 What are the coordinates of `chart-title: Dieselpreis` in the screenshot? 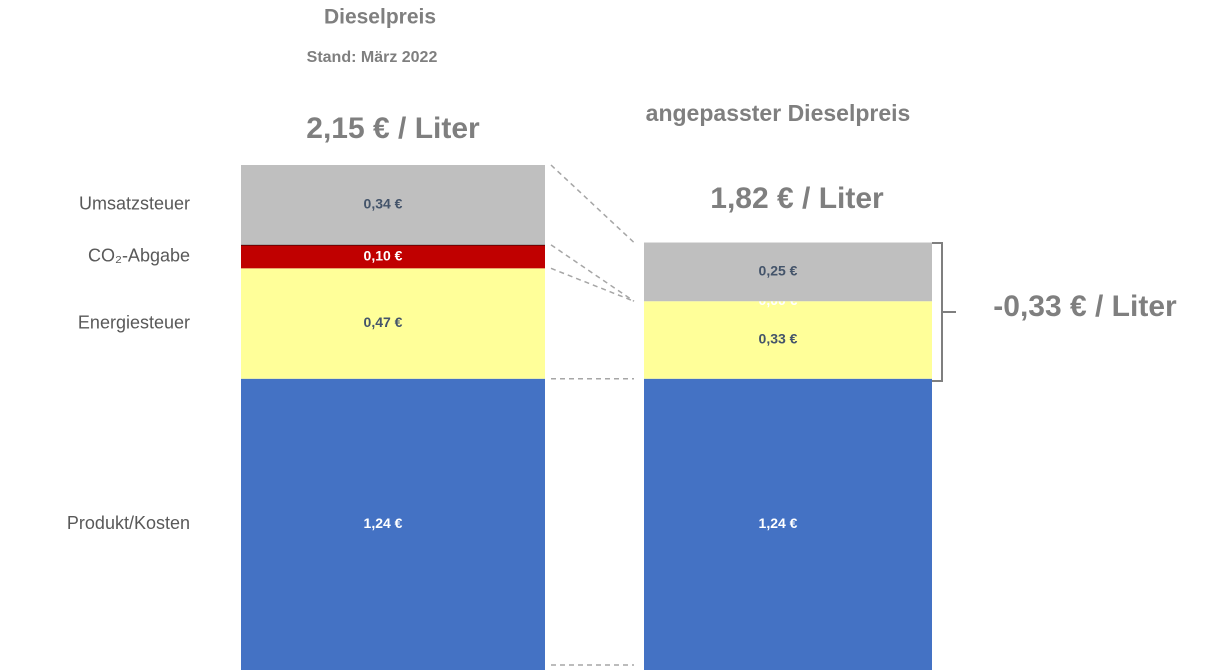 It's located at (380, 17).